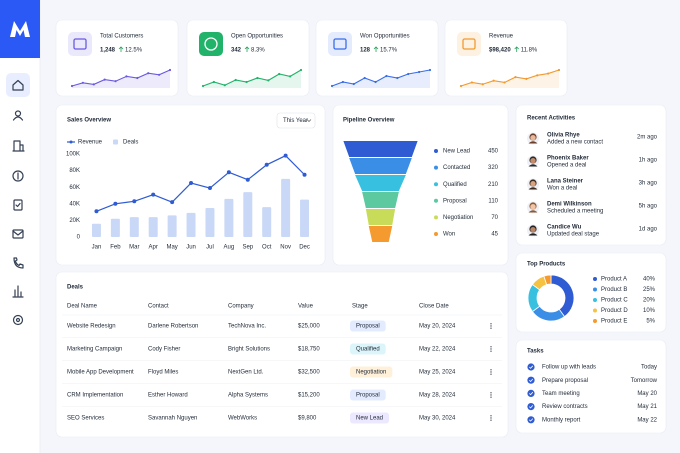 The width and height of the screenshot is (680, 453). What do you see at coordinates (18, 291) in the screenshot?
I see `nav-reports` at bounding box center [18, 291].